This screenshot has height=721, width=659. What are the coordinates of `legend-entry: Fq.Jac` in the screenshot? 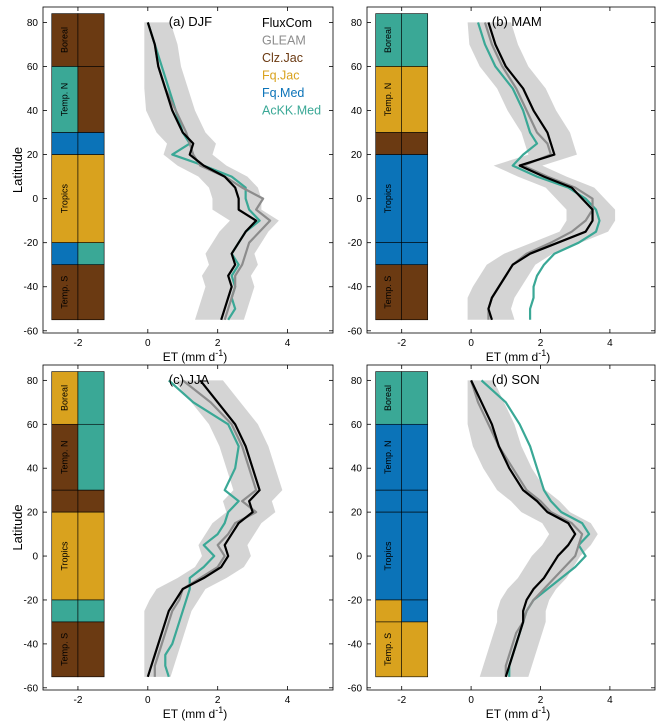 It's located at (281, 76).